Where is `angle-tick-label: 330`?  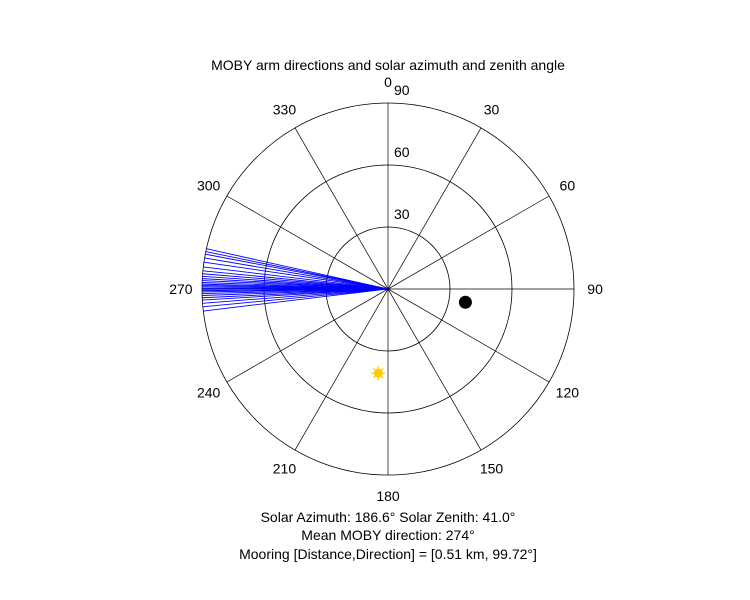 angle-tick-label: 330 is located at coordinates (285, 110).